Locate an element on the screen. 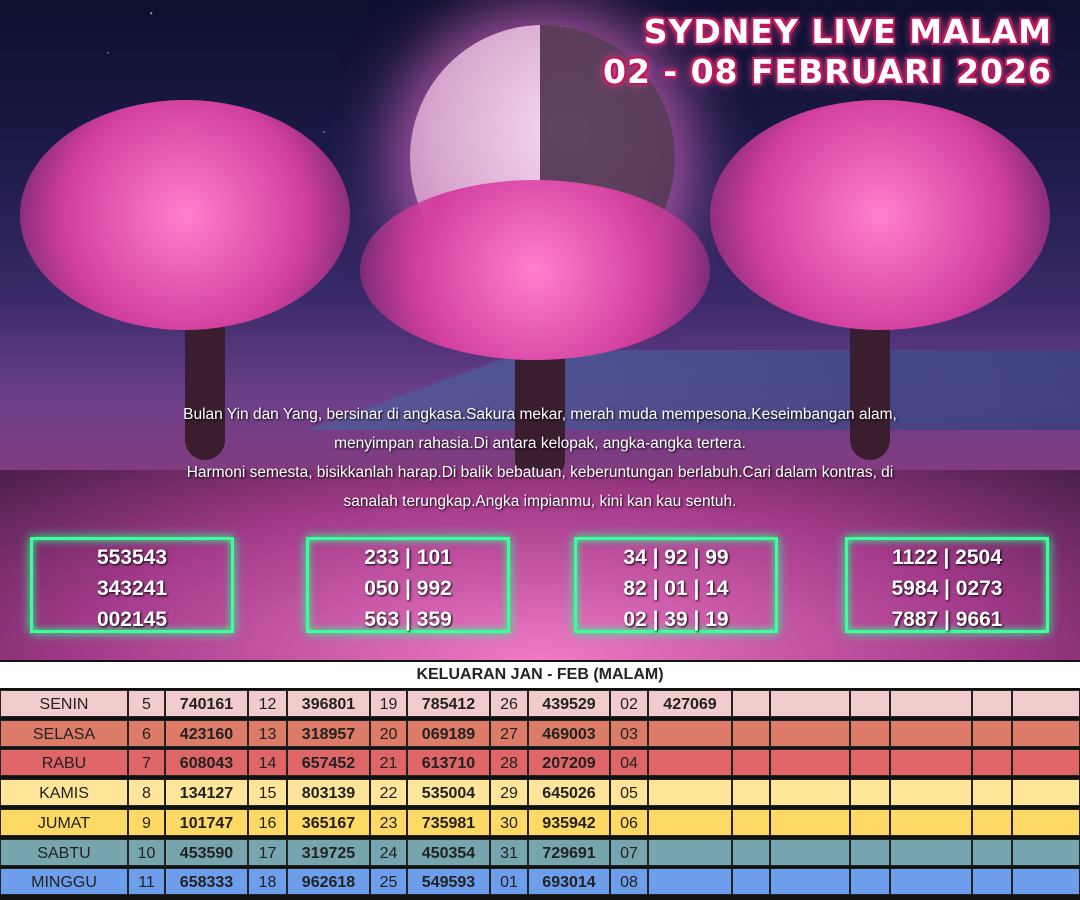  prediction-box-6d: 553543 343241 002145 is located at coordinates (132, 585).